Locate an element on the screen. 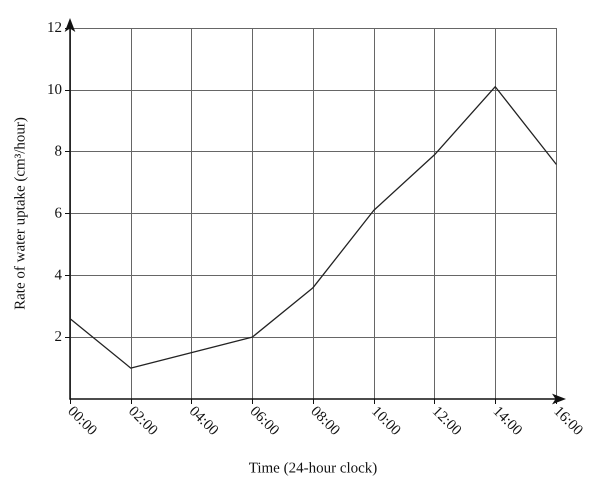 This screenshot has height=489, width=591. y-tick-label: 4 is located at coordinates (58, 275).